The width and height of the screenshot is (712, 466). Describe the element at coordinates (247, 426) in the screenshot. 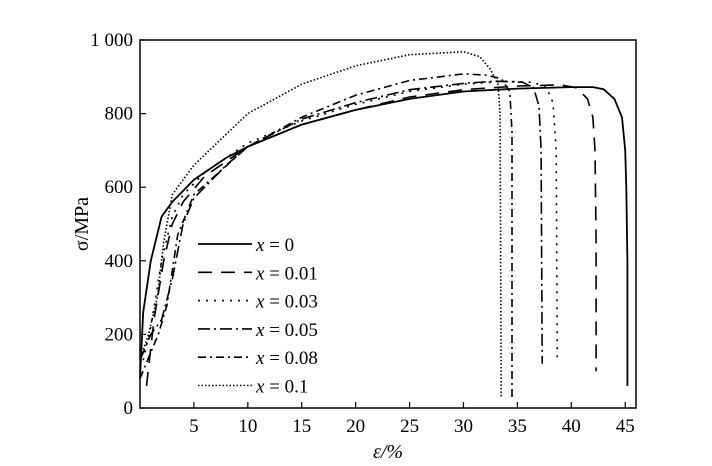

I see `x-tick-label: 10` at that location.